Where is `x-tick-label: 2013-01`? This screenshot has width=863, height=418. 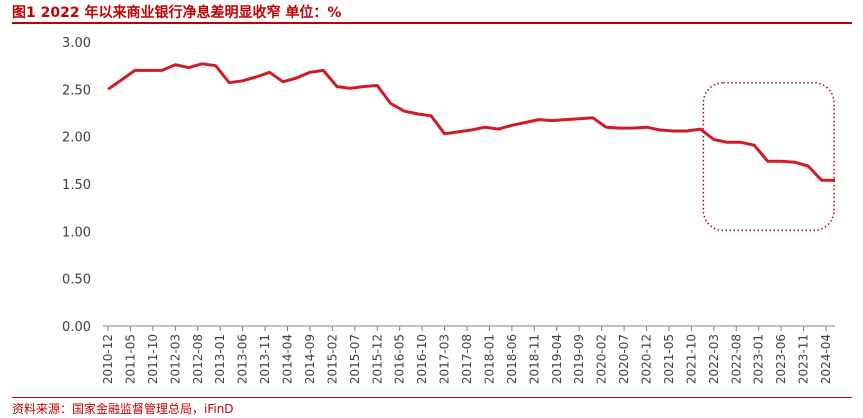
x-tick-label: 2013-01 is located at coordinates (220, 359).